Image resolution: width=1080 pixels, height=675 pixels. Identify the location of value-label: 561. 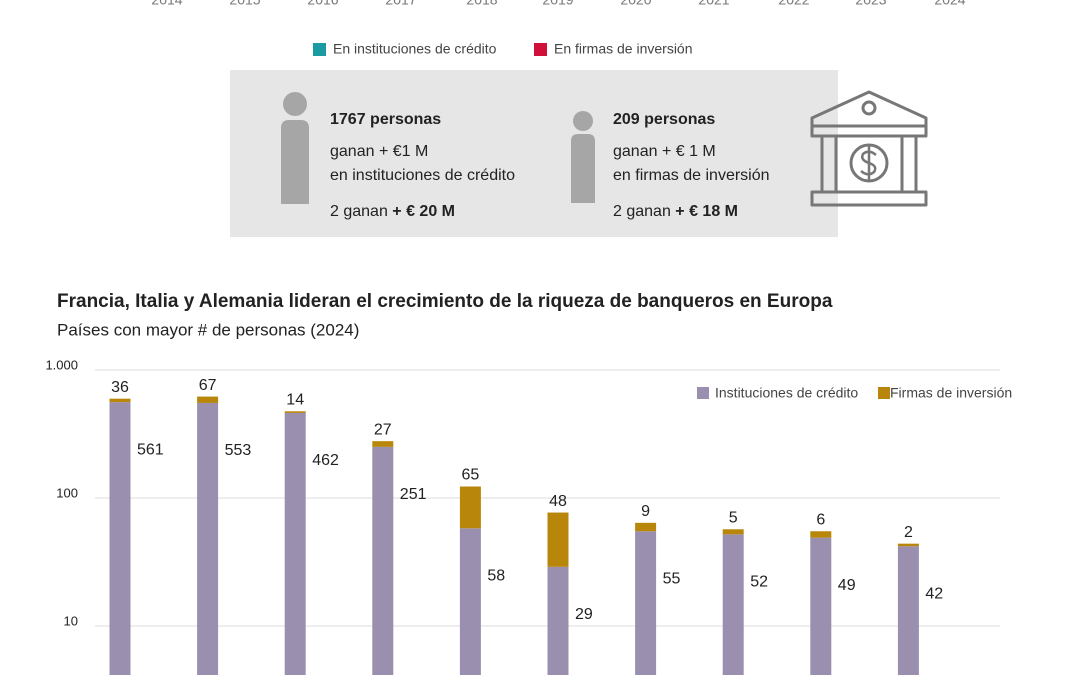
(150, 449).